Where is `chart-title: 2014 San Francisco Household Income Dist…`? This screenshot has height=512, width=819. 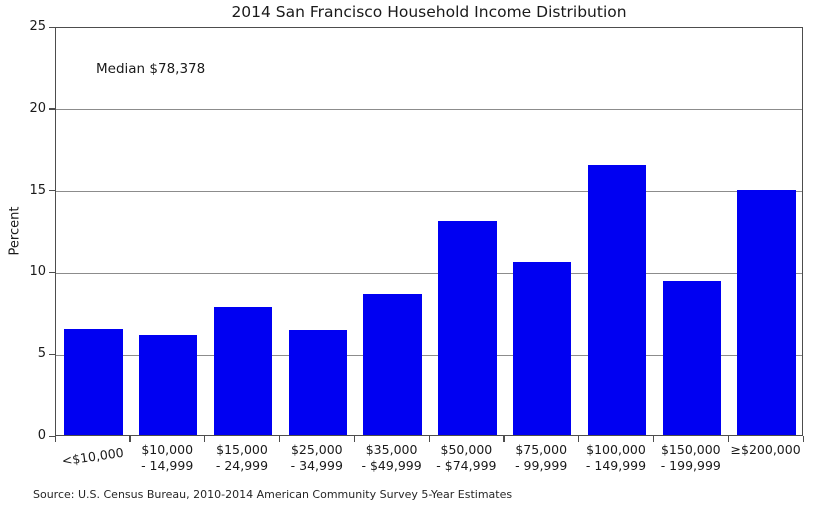
chart-title: 2014 San Francisco Household Income Dist… is located at coordinates (429, 12).